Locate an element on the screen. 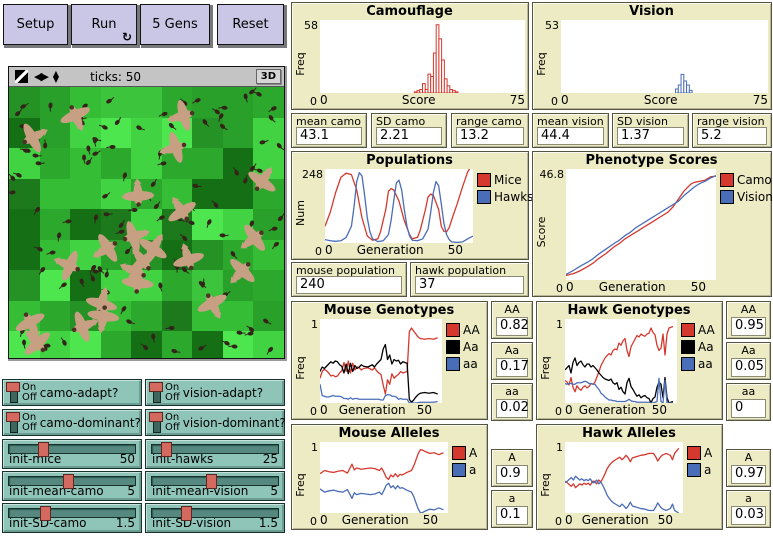 The height and width of the screenshot is (536, 773). legend-label: AA is located at coordinates (471, 329).